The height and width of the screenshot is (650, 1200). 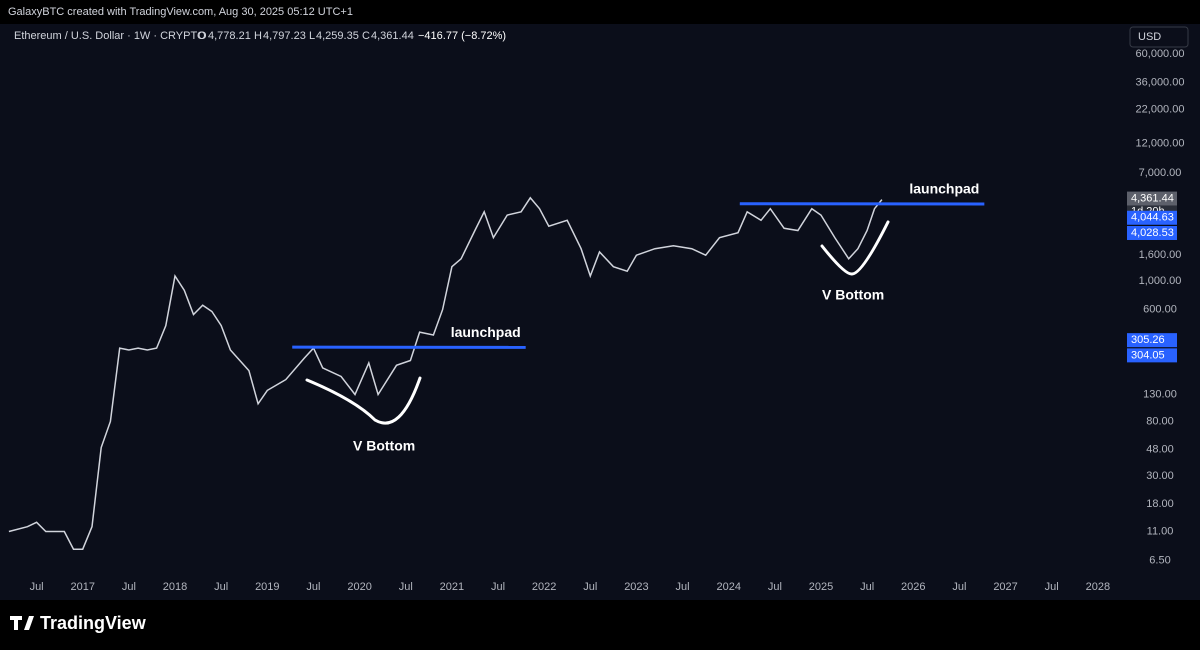 I want to click on y-tick-label: 7,000.00, so click(x=1160, y=173).